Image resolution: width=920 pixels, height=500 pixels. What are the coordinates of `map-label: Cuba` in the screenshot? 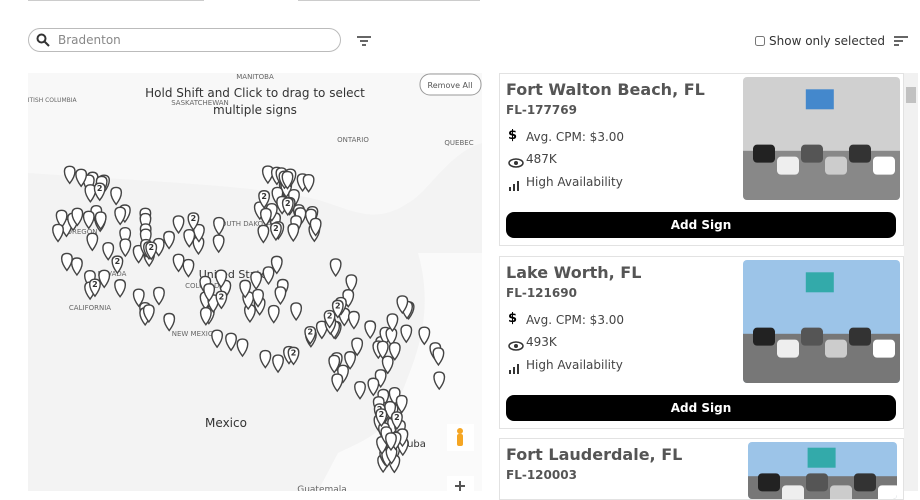 It's located at (413, 444).